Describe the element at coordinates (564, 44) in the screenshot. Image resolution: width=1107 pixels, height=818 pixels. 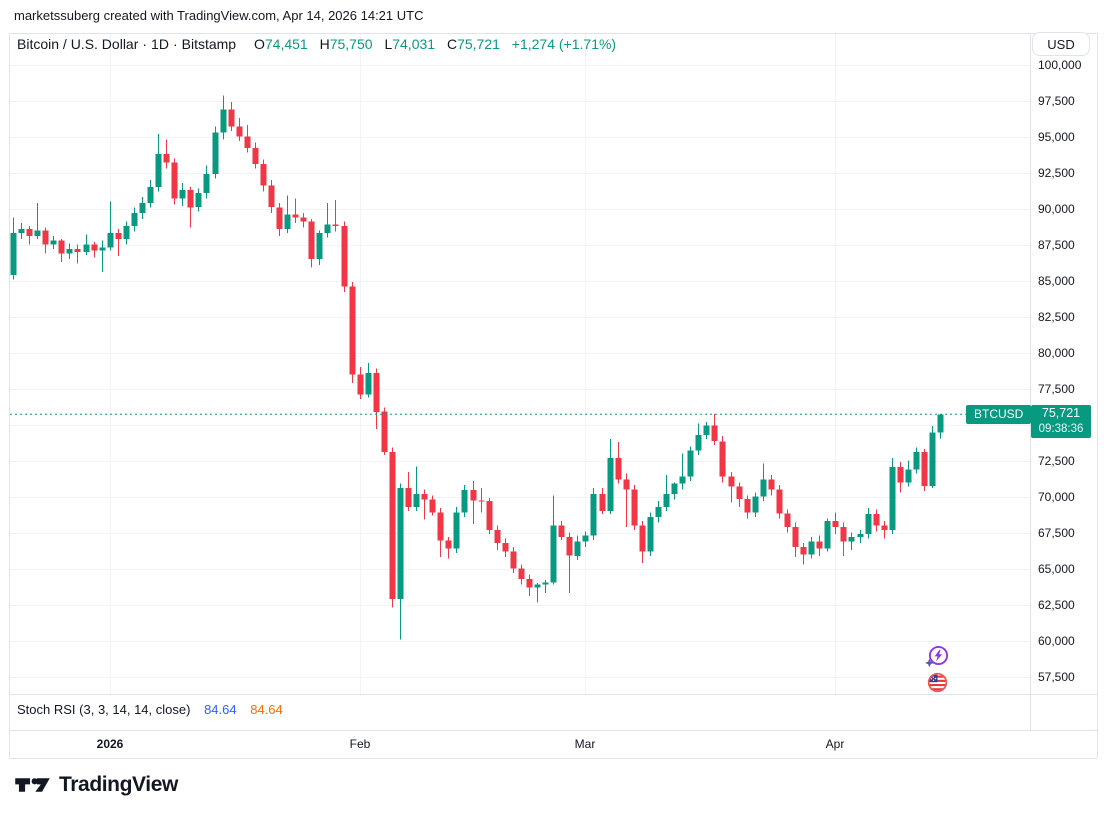
I see `change-value: +1,274 (+1.71%)` at that location.